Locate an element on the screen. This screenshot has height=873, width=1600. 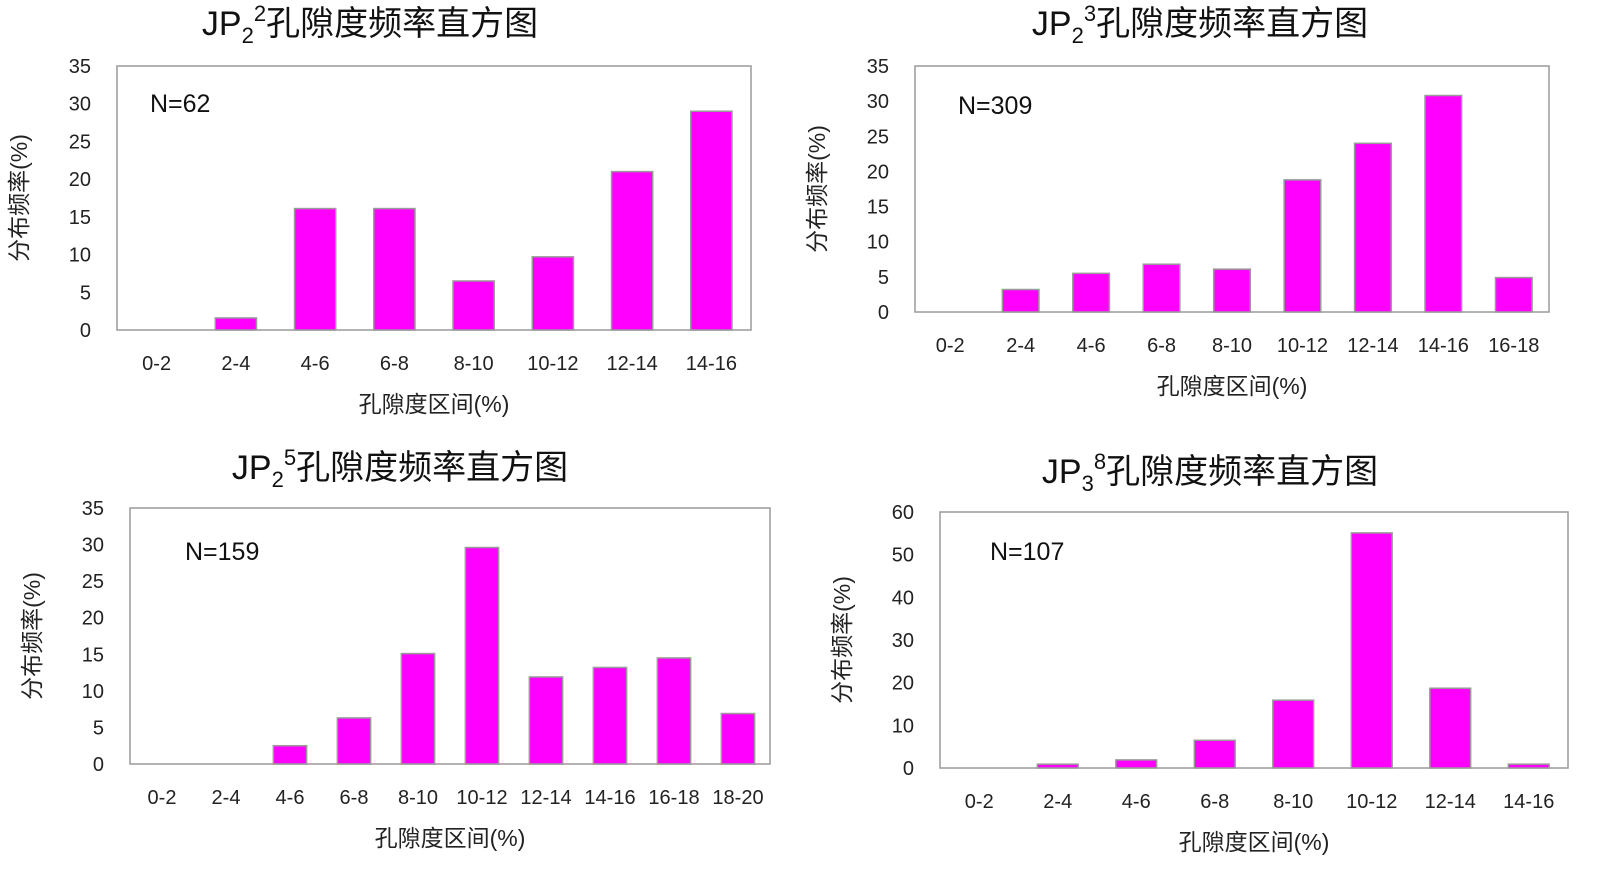
chart-title: JP38孔隙度频率直方图 is located at coordinates (1210, 470).